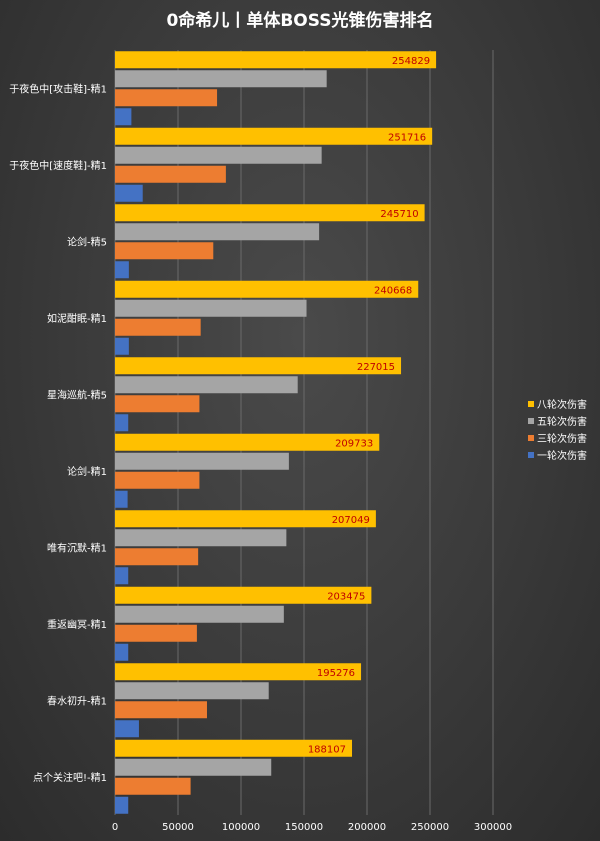 The image size is (600, 841). What do you see at coordinates (399, 214) in the screenshot?
I see `data-label: 245710` at bounding box center [399, 214].